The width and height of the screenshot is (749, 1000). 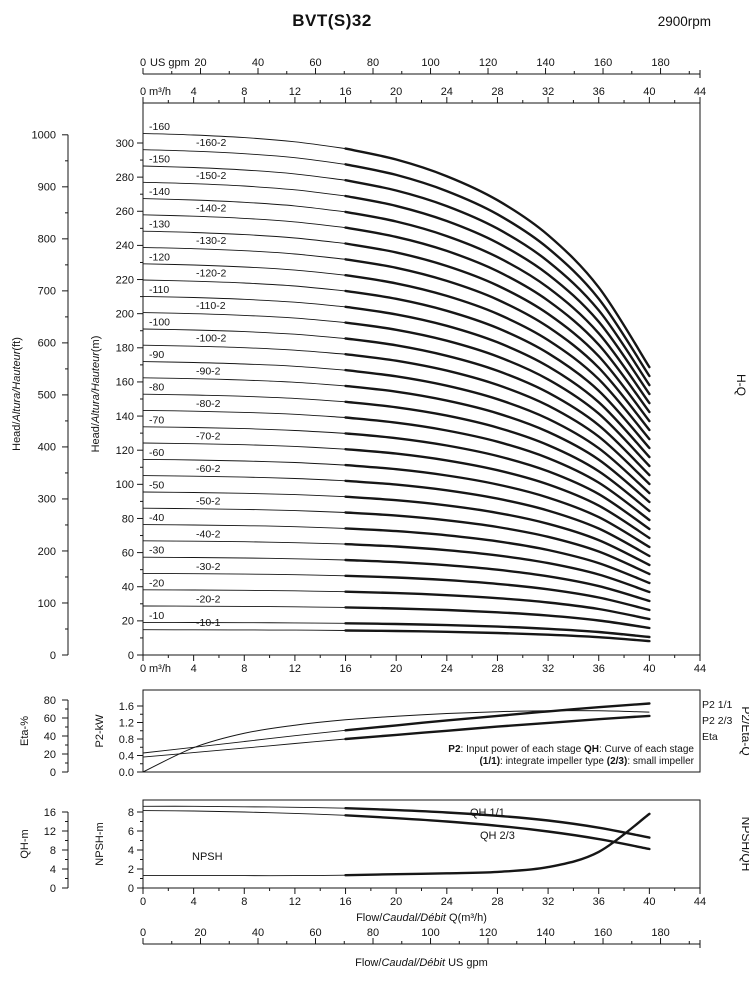 I want to click on qh-axis-tick-label: 12, so click(x=50, y=832).